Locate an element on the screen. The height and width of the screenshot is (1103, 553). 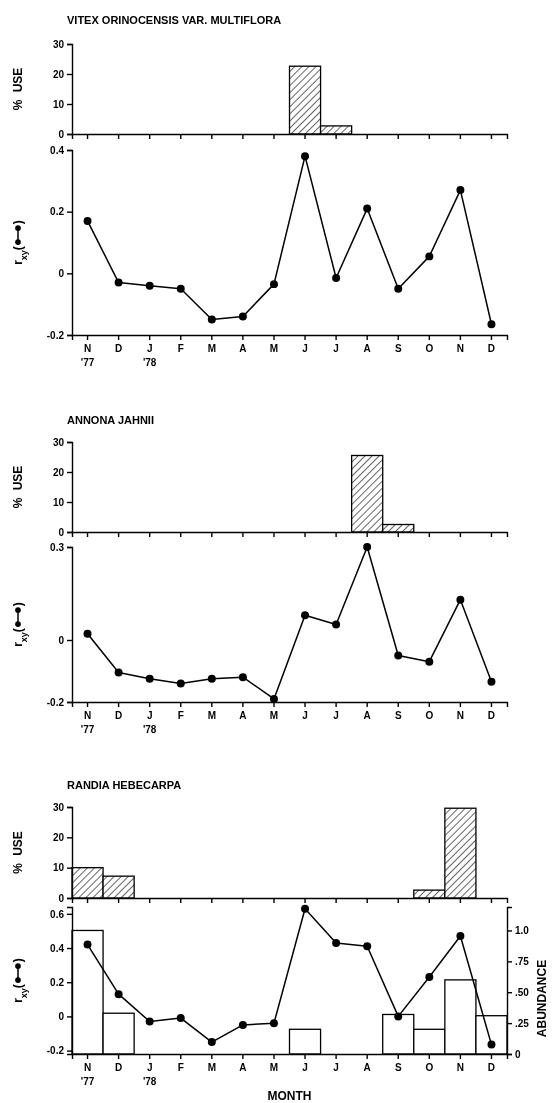
chart-title: VITEX ORINOCENSIS VAR. MULTIFLORA is located at coordinates (174, 20).